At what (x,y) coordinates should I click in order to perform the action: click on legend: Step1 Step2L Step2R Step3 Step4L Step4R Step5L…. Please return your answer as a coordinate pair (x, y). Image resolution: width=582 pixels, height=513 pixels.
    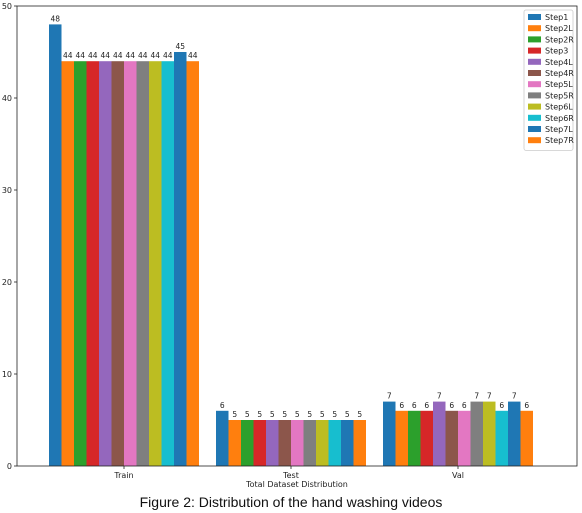
    Looking at the image, I should click on (548, 80).